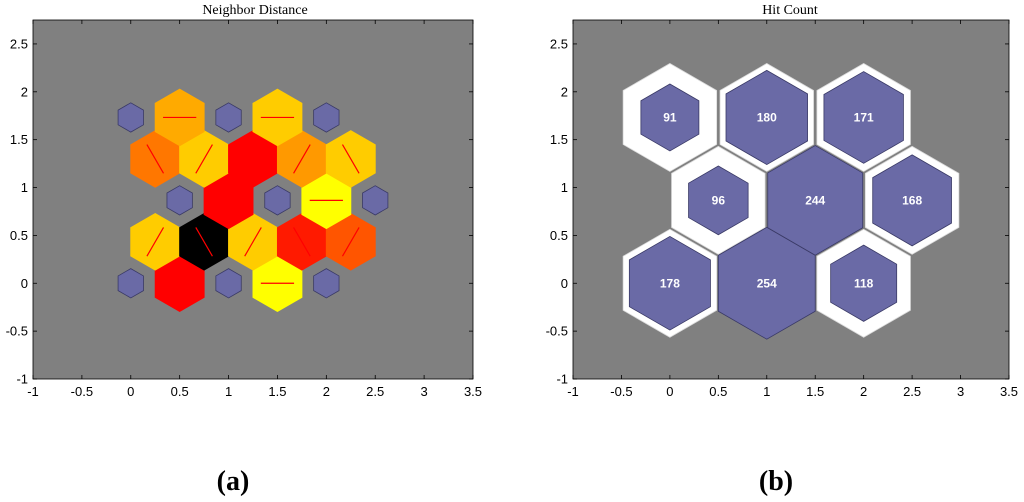 Image resolution: width=1024 pixels, height=502 pixels. I want to click on hit-count-label: 96, so click(719, 200).